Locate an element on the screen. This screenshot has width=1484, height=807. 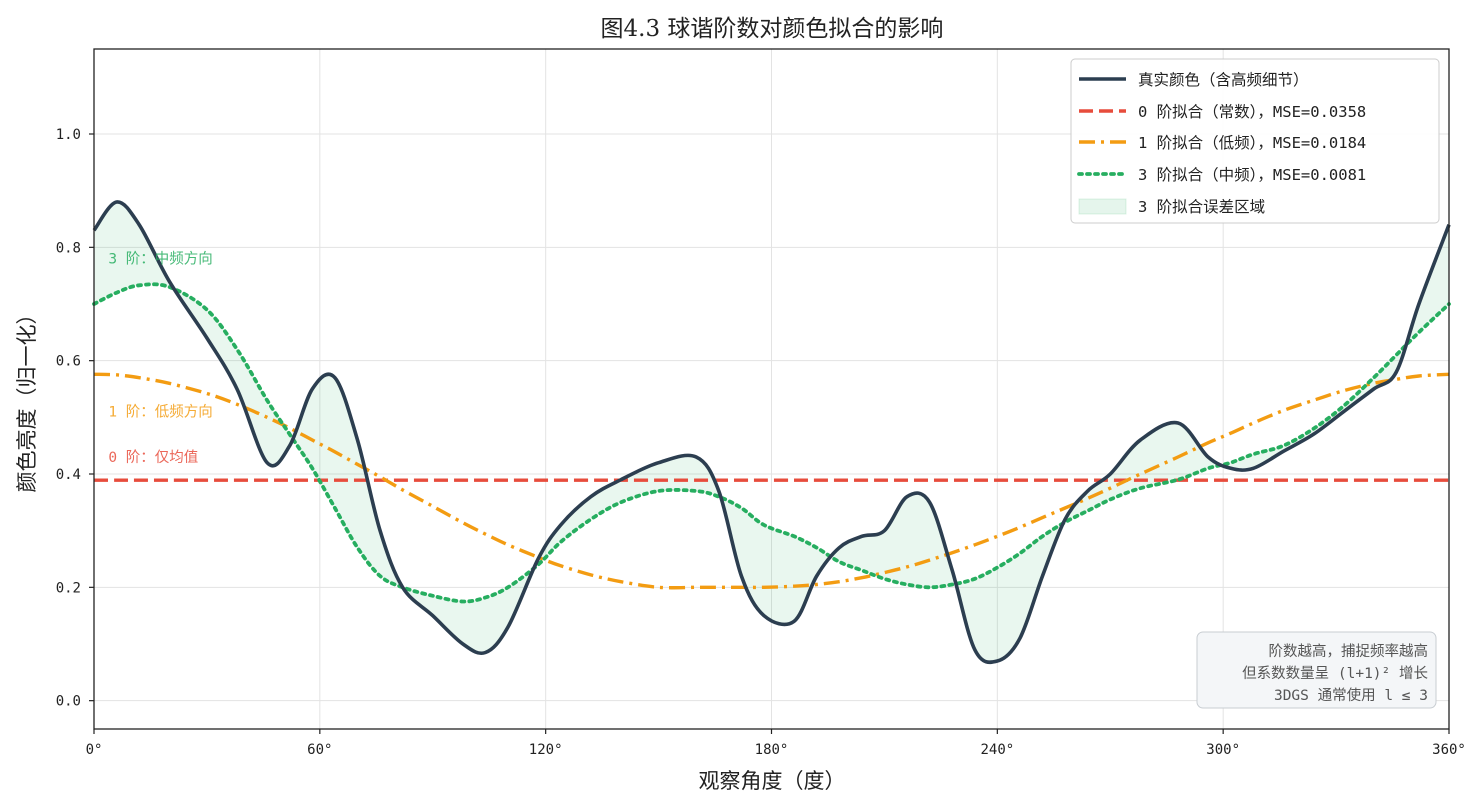
legend-frame is located at coordinates (1255, 141).